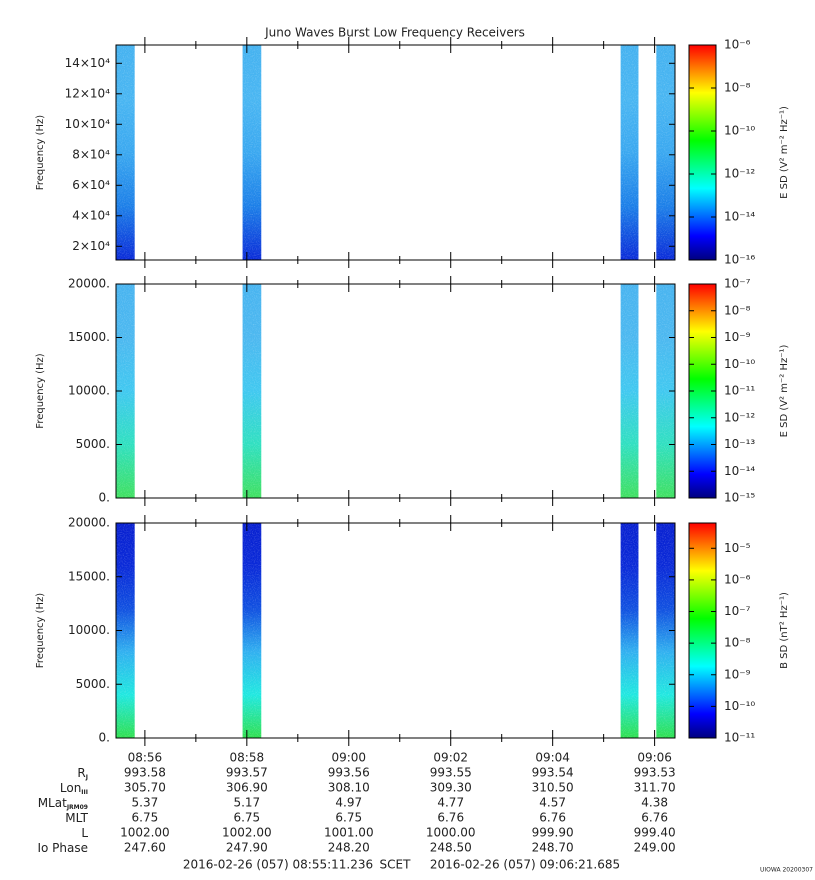 The image size is (815, 880). I want to click on ephemeris-value: 1000.00, so click(451, 833).